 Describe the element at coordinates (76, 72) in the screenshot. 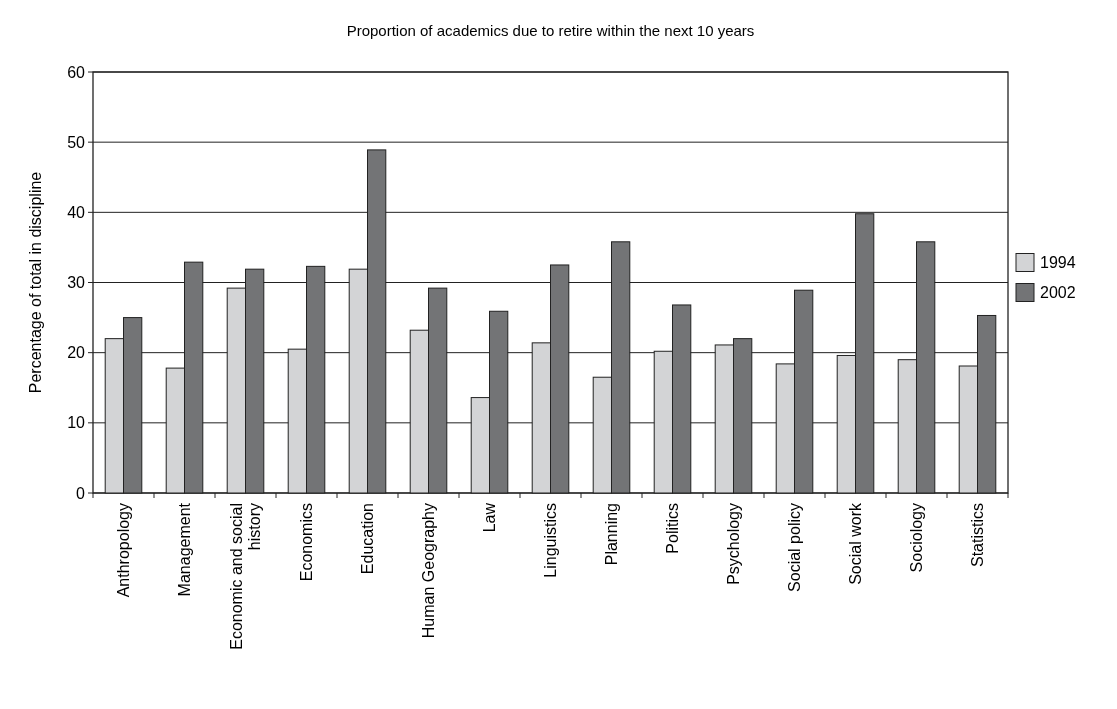

I see `y-tick-label: 60` at that location.